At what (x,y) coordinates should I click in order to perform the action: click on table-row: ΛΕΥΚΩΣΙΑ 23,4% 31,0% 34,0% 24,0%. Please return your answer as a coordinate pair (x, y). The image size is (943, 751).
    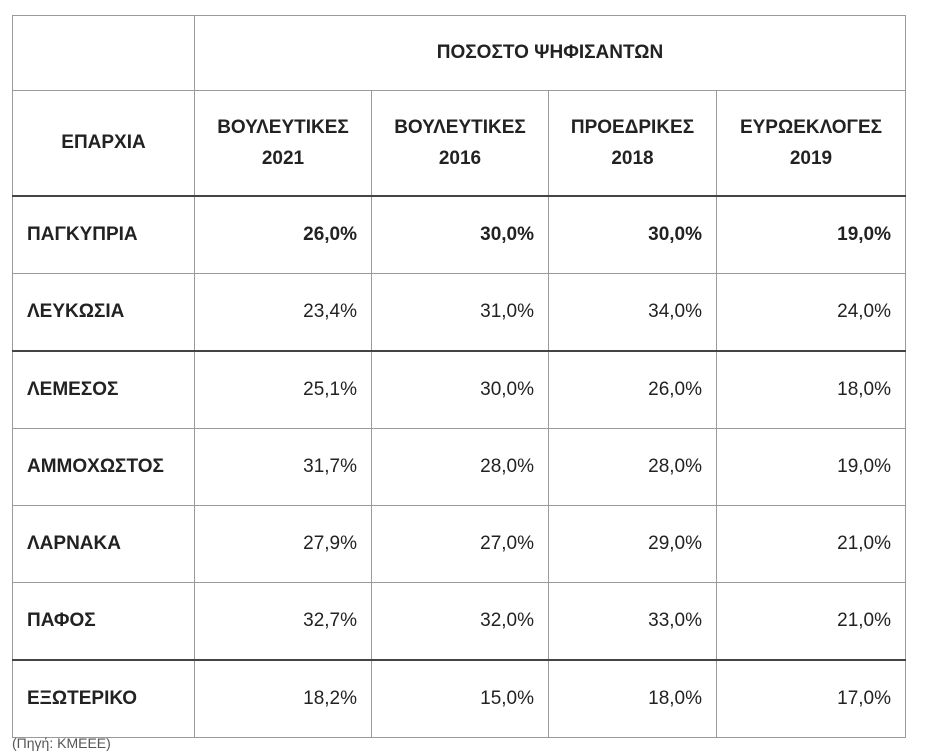
    Looking at the image, I should click on (459, 312).